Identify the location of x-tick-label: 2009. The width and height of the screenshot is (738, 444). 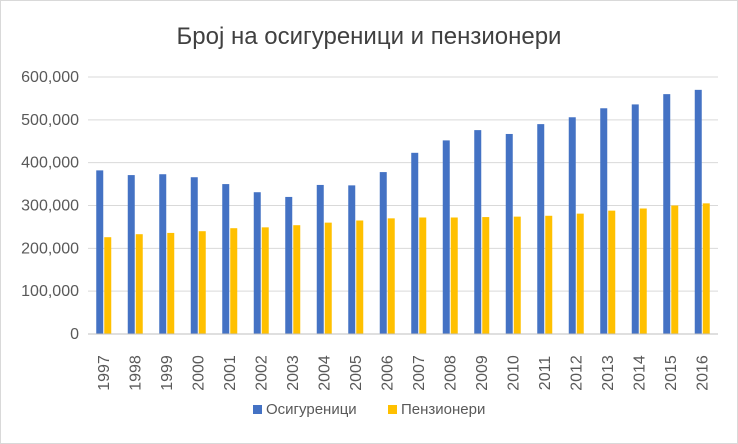
(482, 373).